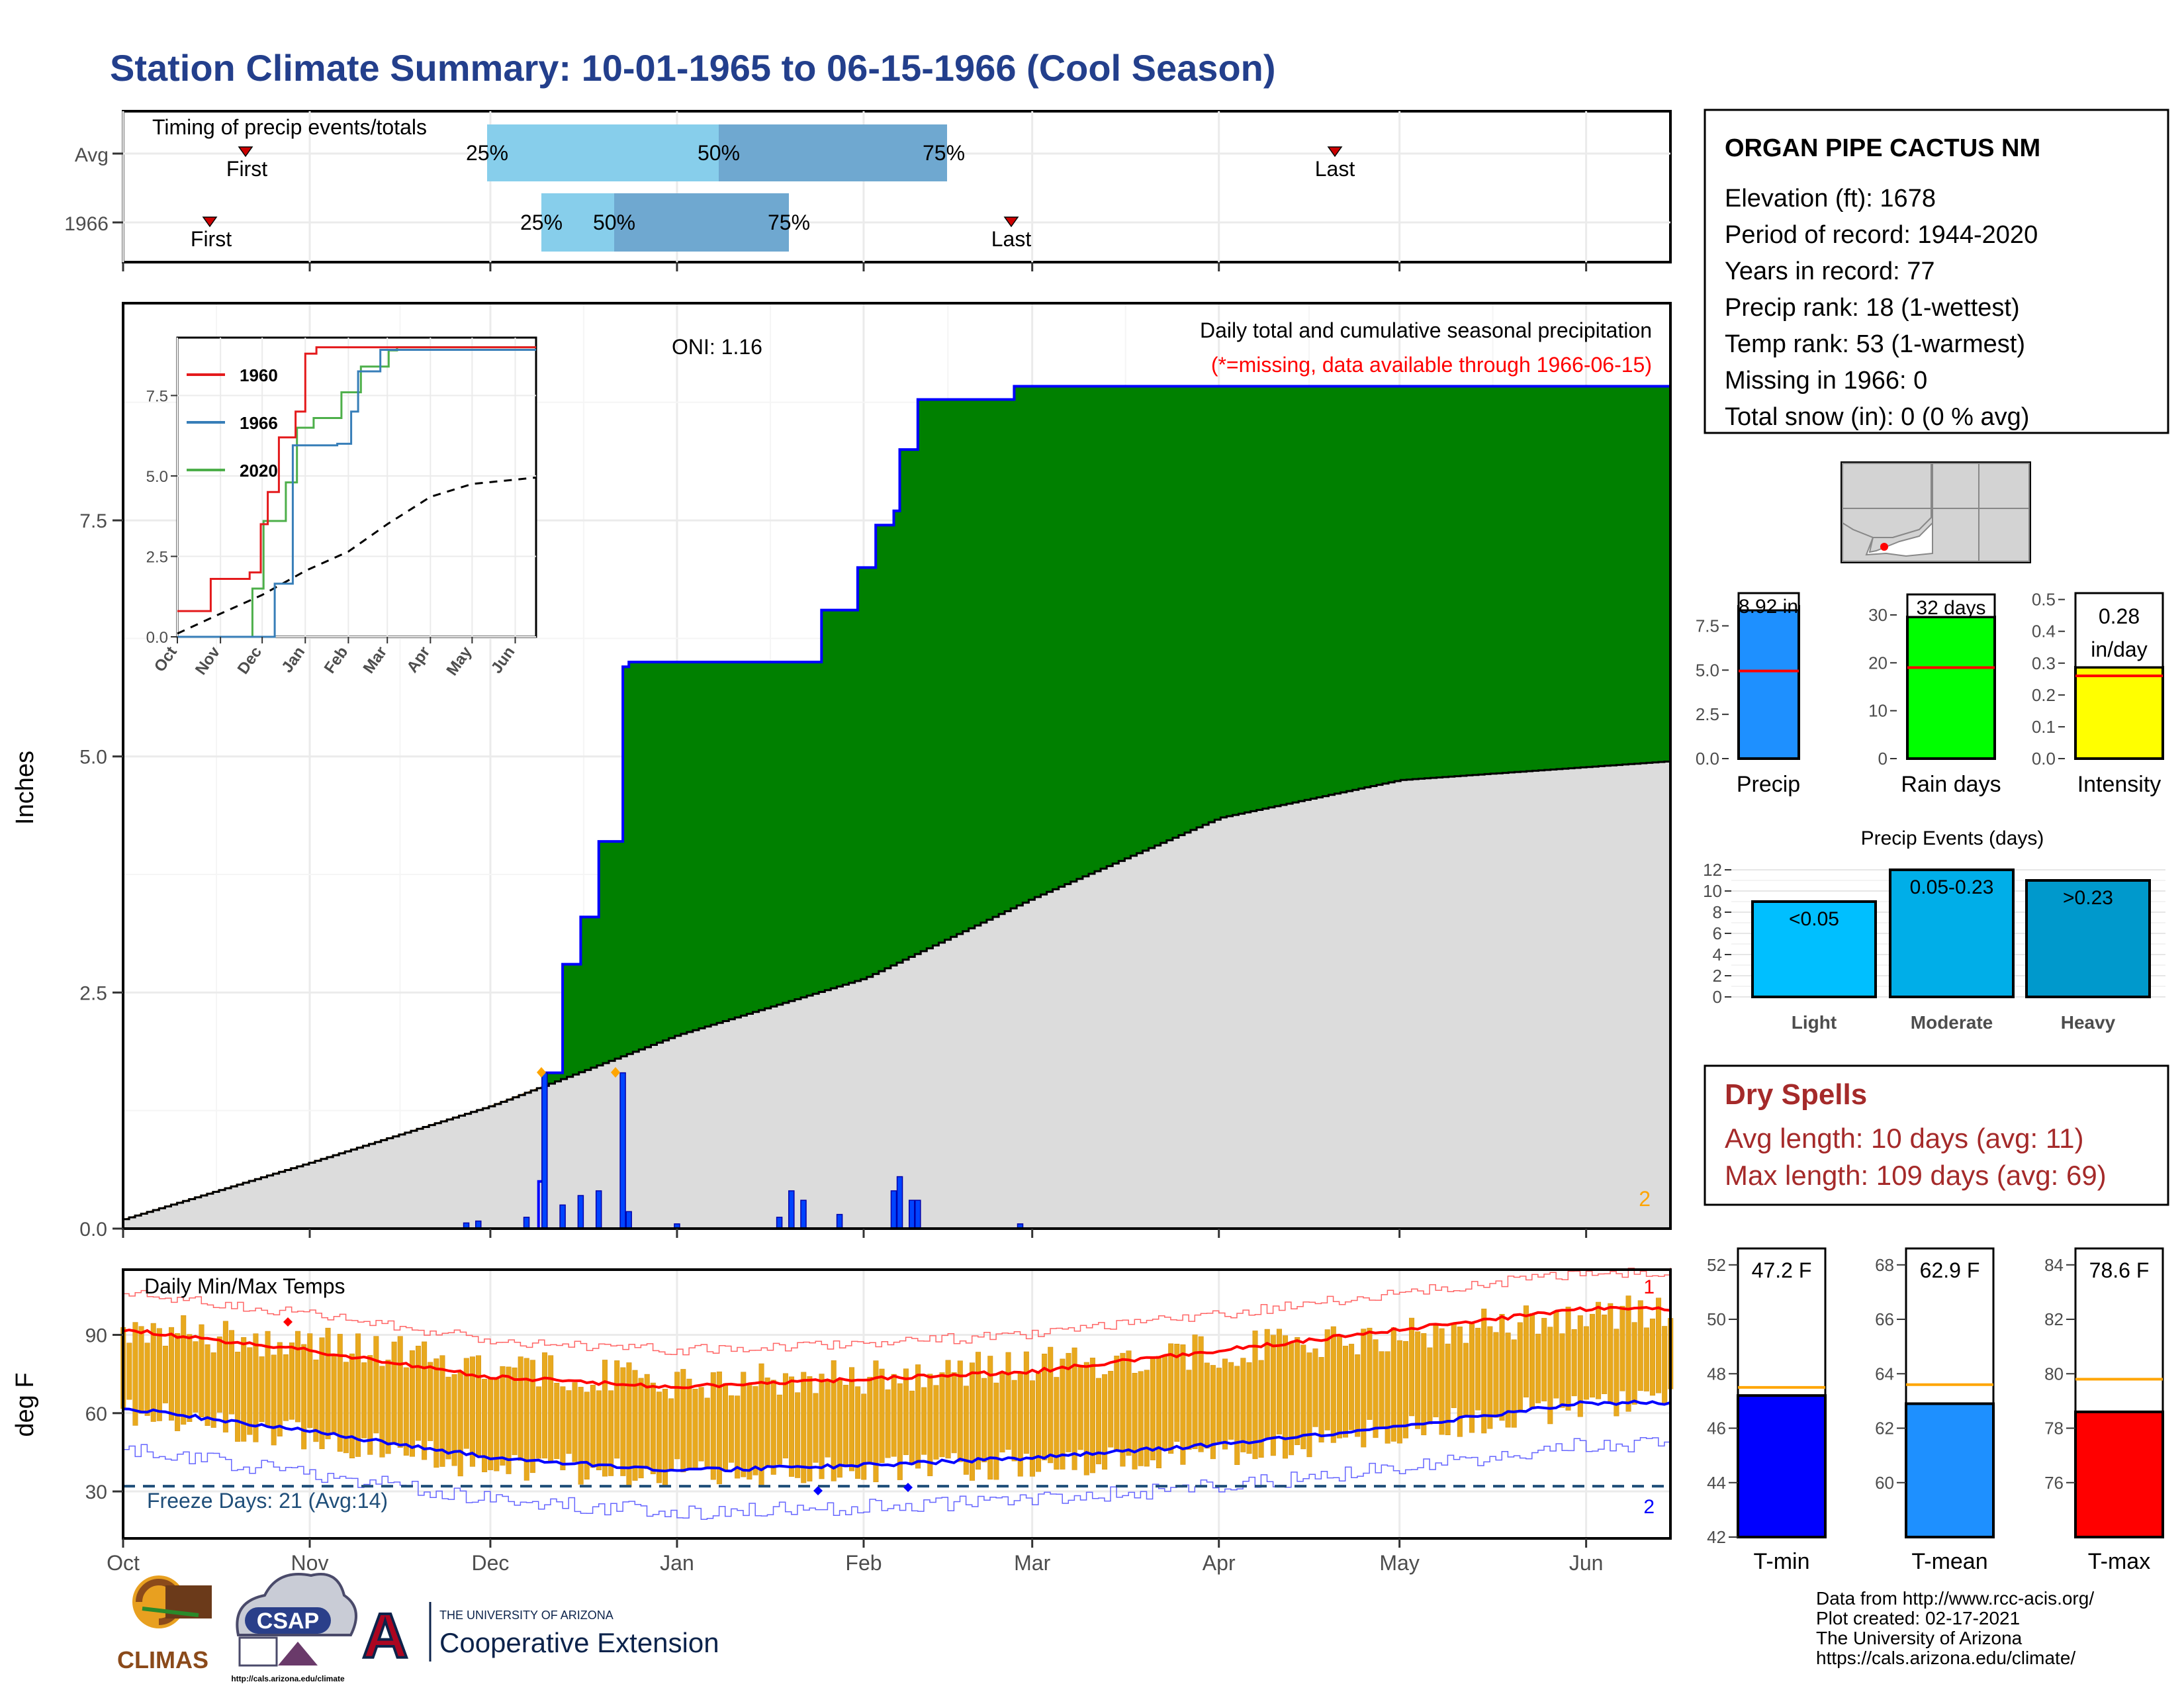 This screenshot has width=2184, height=1688. I want to click on precip-ytick-label: 2.5, so click(93, 993).